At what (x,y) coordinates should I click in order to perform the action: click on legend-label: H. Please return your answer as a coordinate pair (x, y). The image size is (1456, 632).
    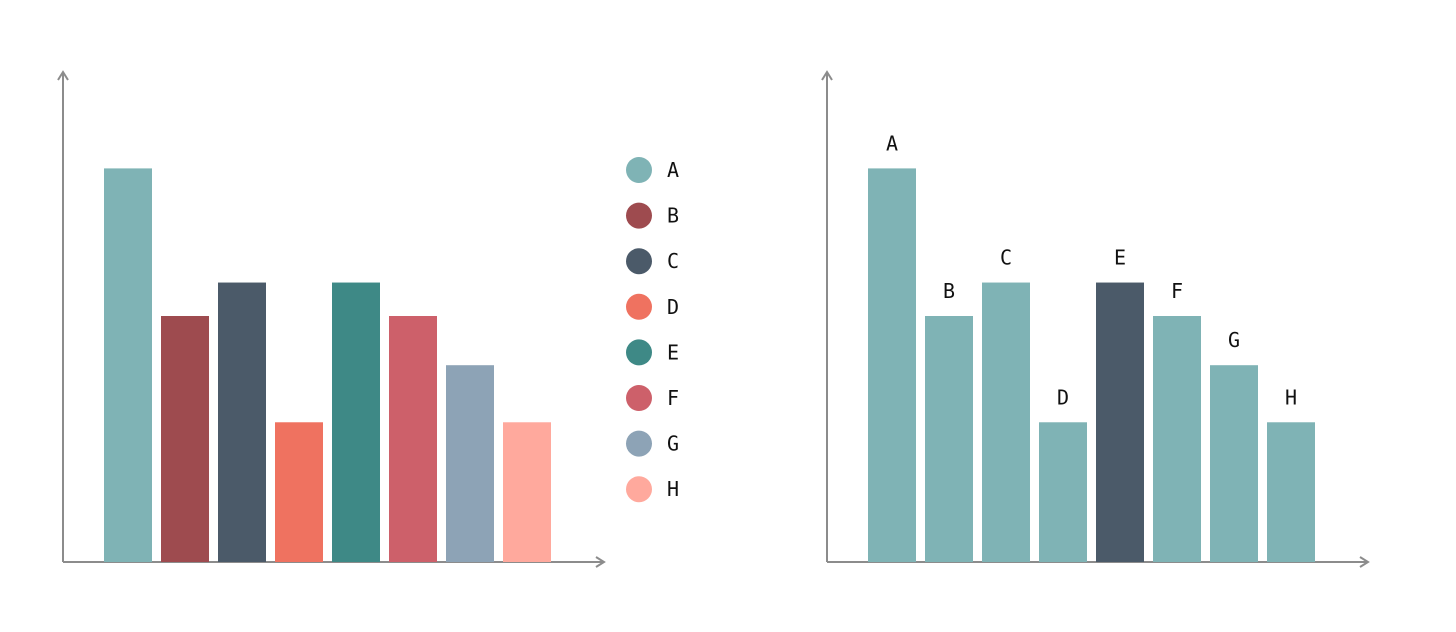
    Looking at the image, I should click on (673, 489).